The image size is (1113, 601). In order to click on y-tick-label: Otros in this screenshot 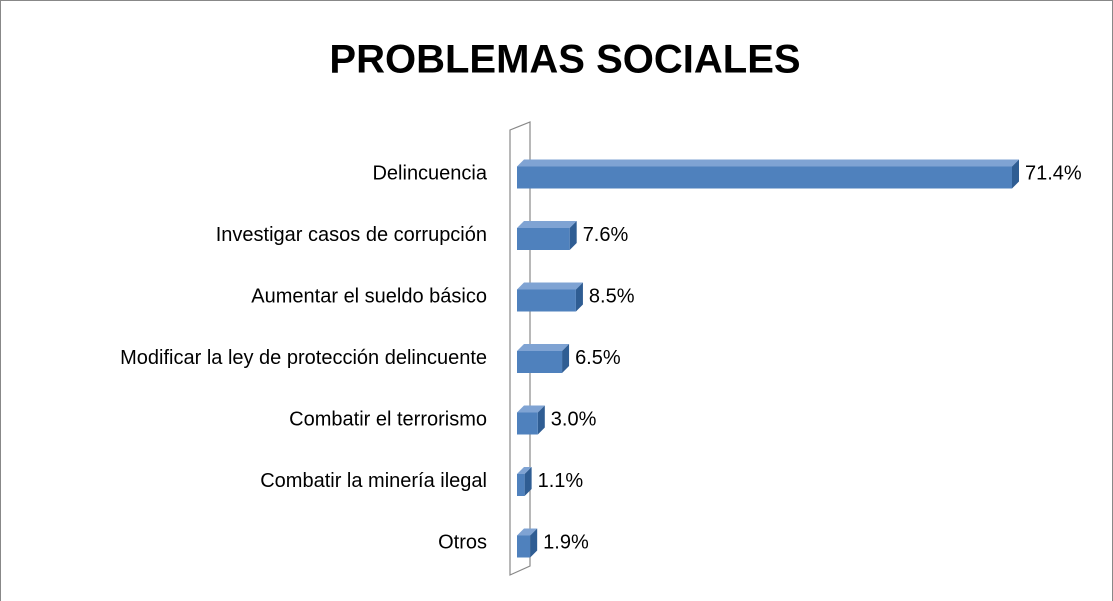, I will do `click(462, 542)`.